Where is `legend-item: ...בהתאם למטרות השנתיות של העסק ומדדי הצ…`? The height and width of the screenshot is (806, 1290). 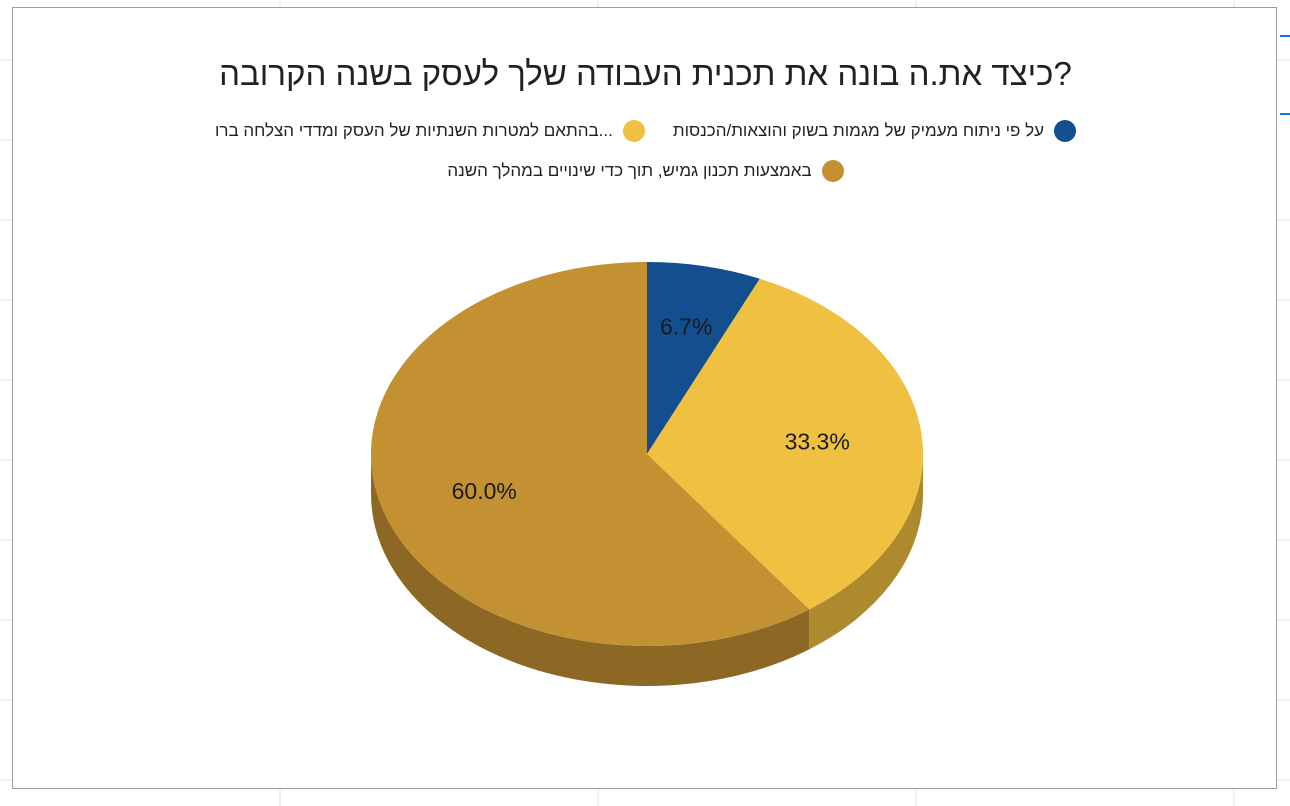
legend-item: ...בהתאם למטרות השנתיות של העסק ומדדי הצ… is located at coordinates (430, 131).